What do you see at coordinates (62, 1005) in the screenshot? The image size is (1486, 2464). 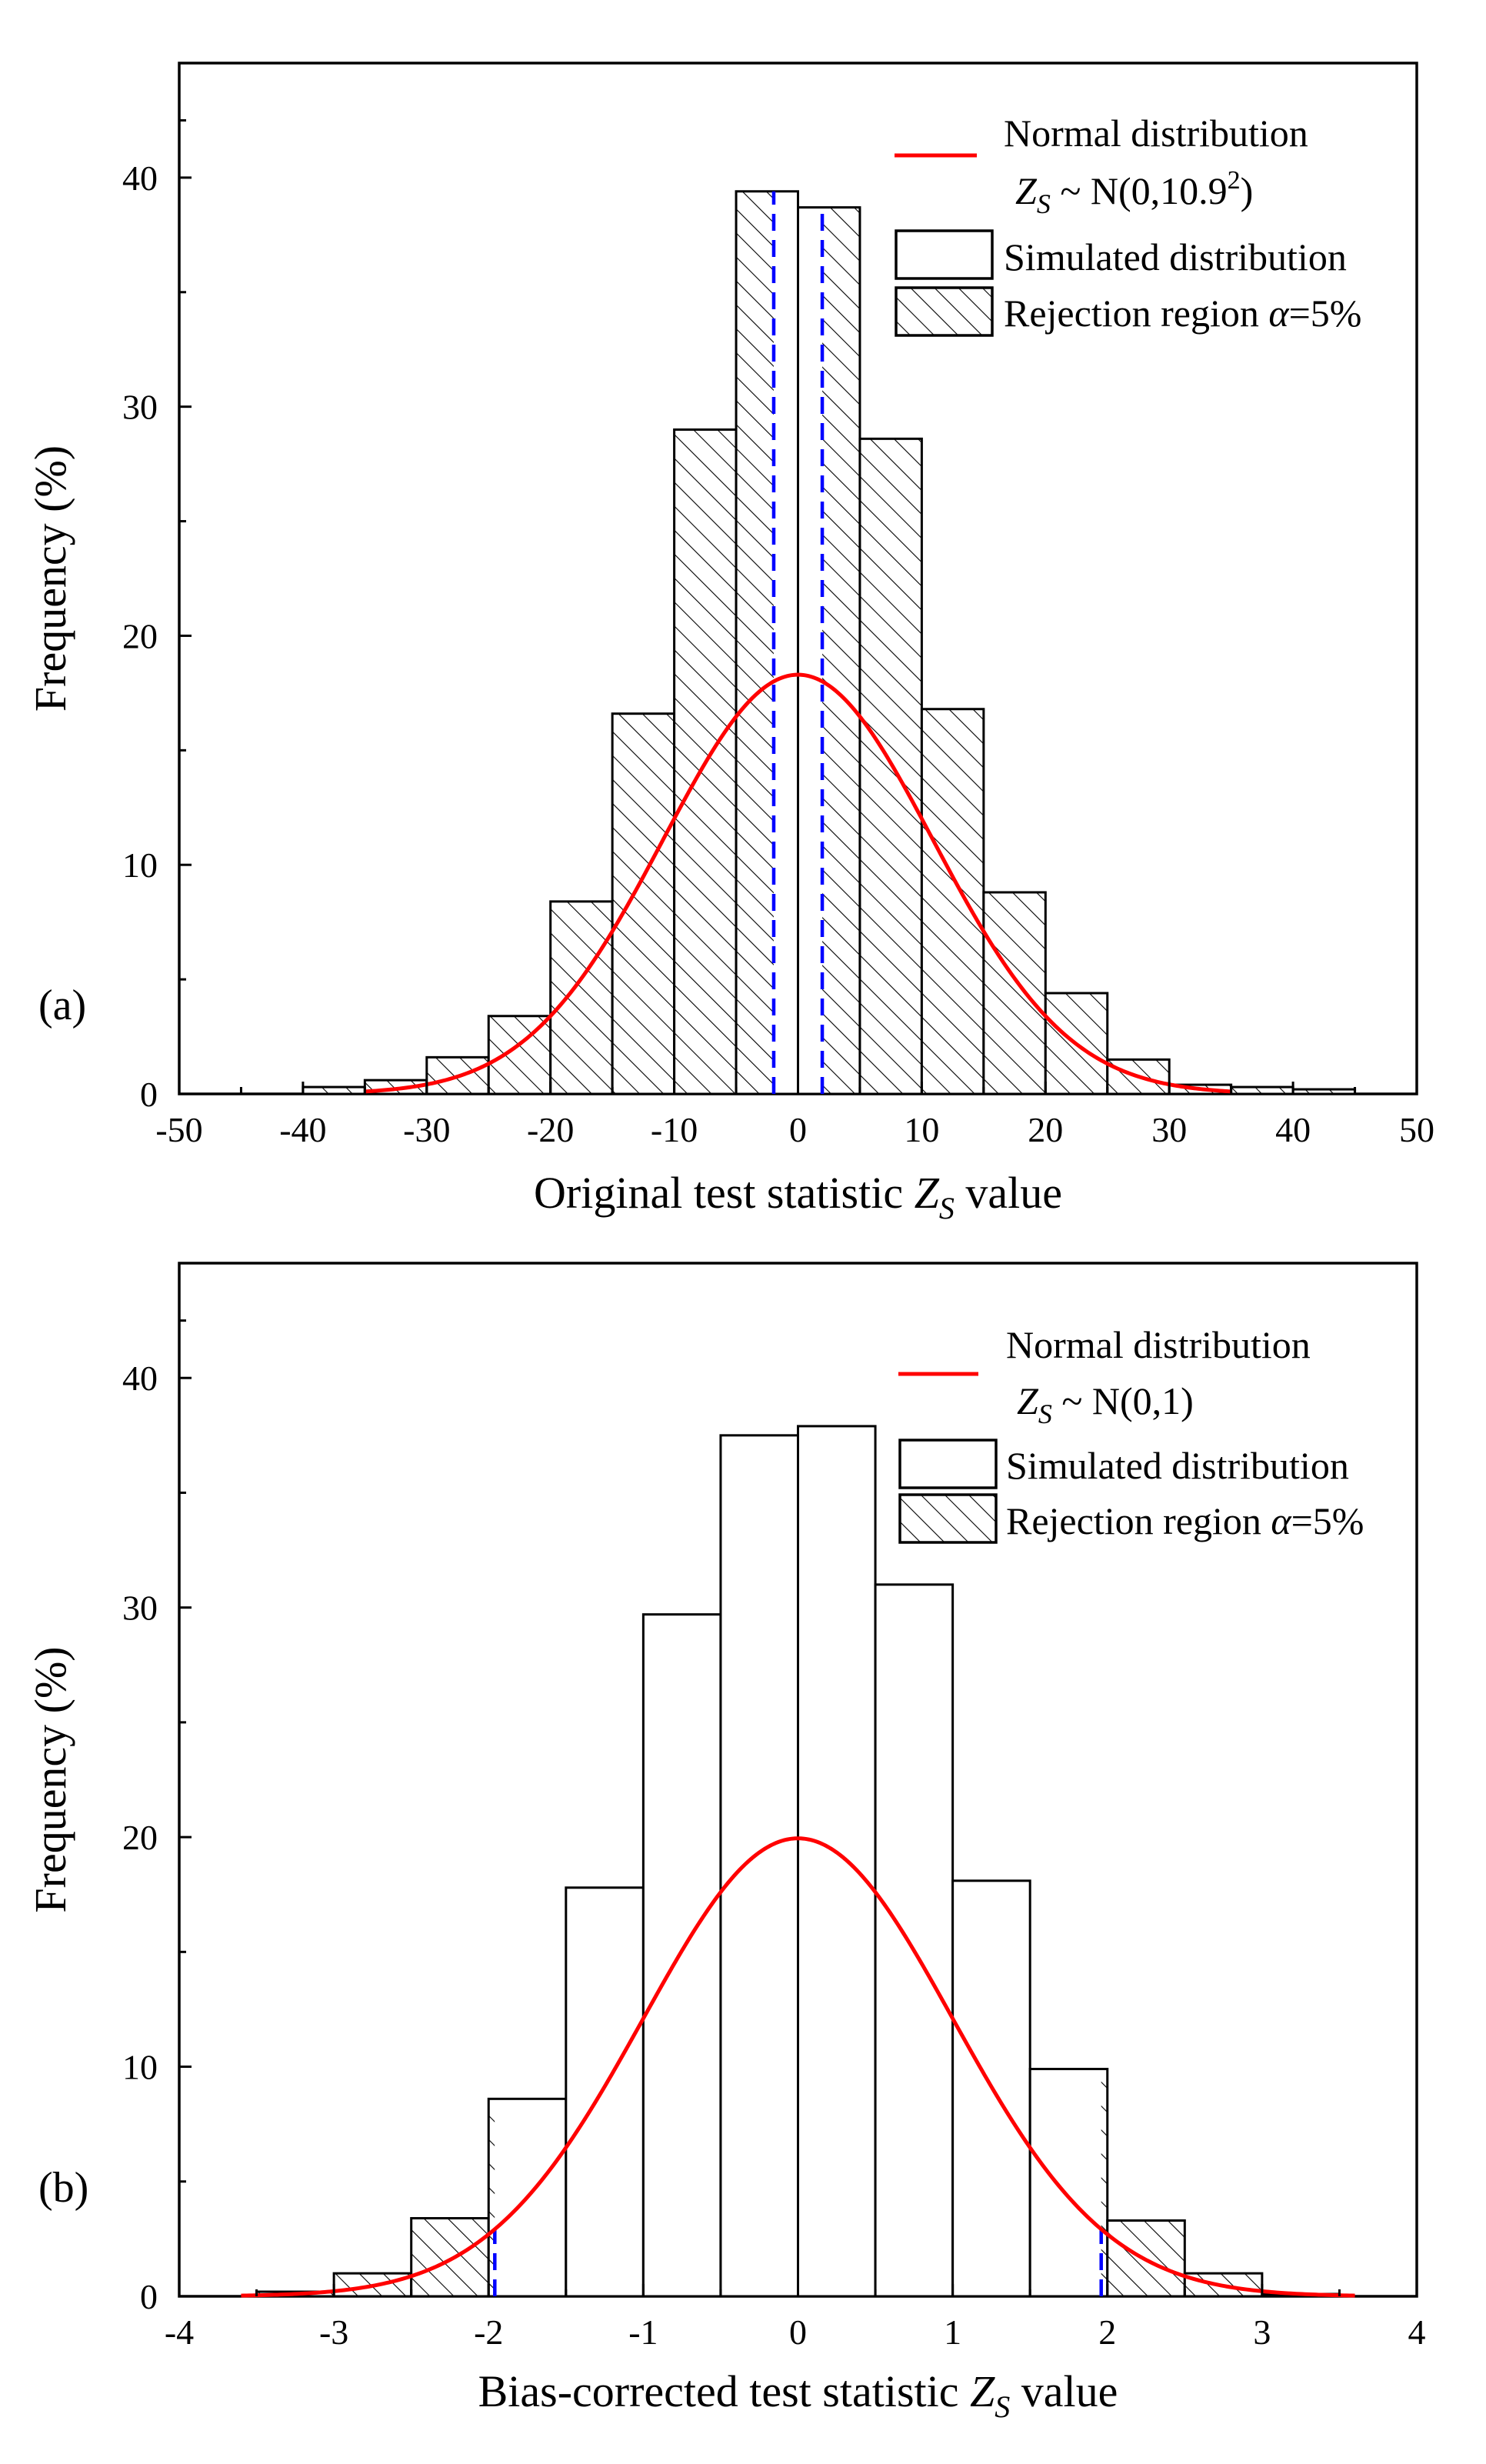 I see `panel-label: (a)` at bounding box center [62, 1005].